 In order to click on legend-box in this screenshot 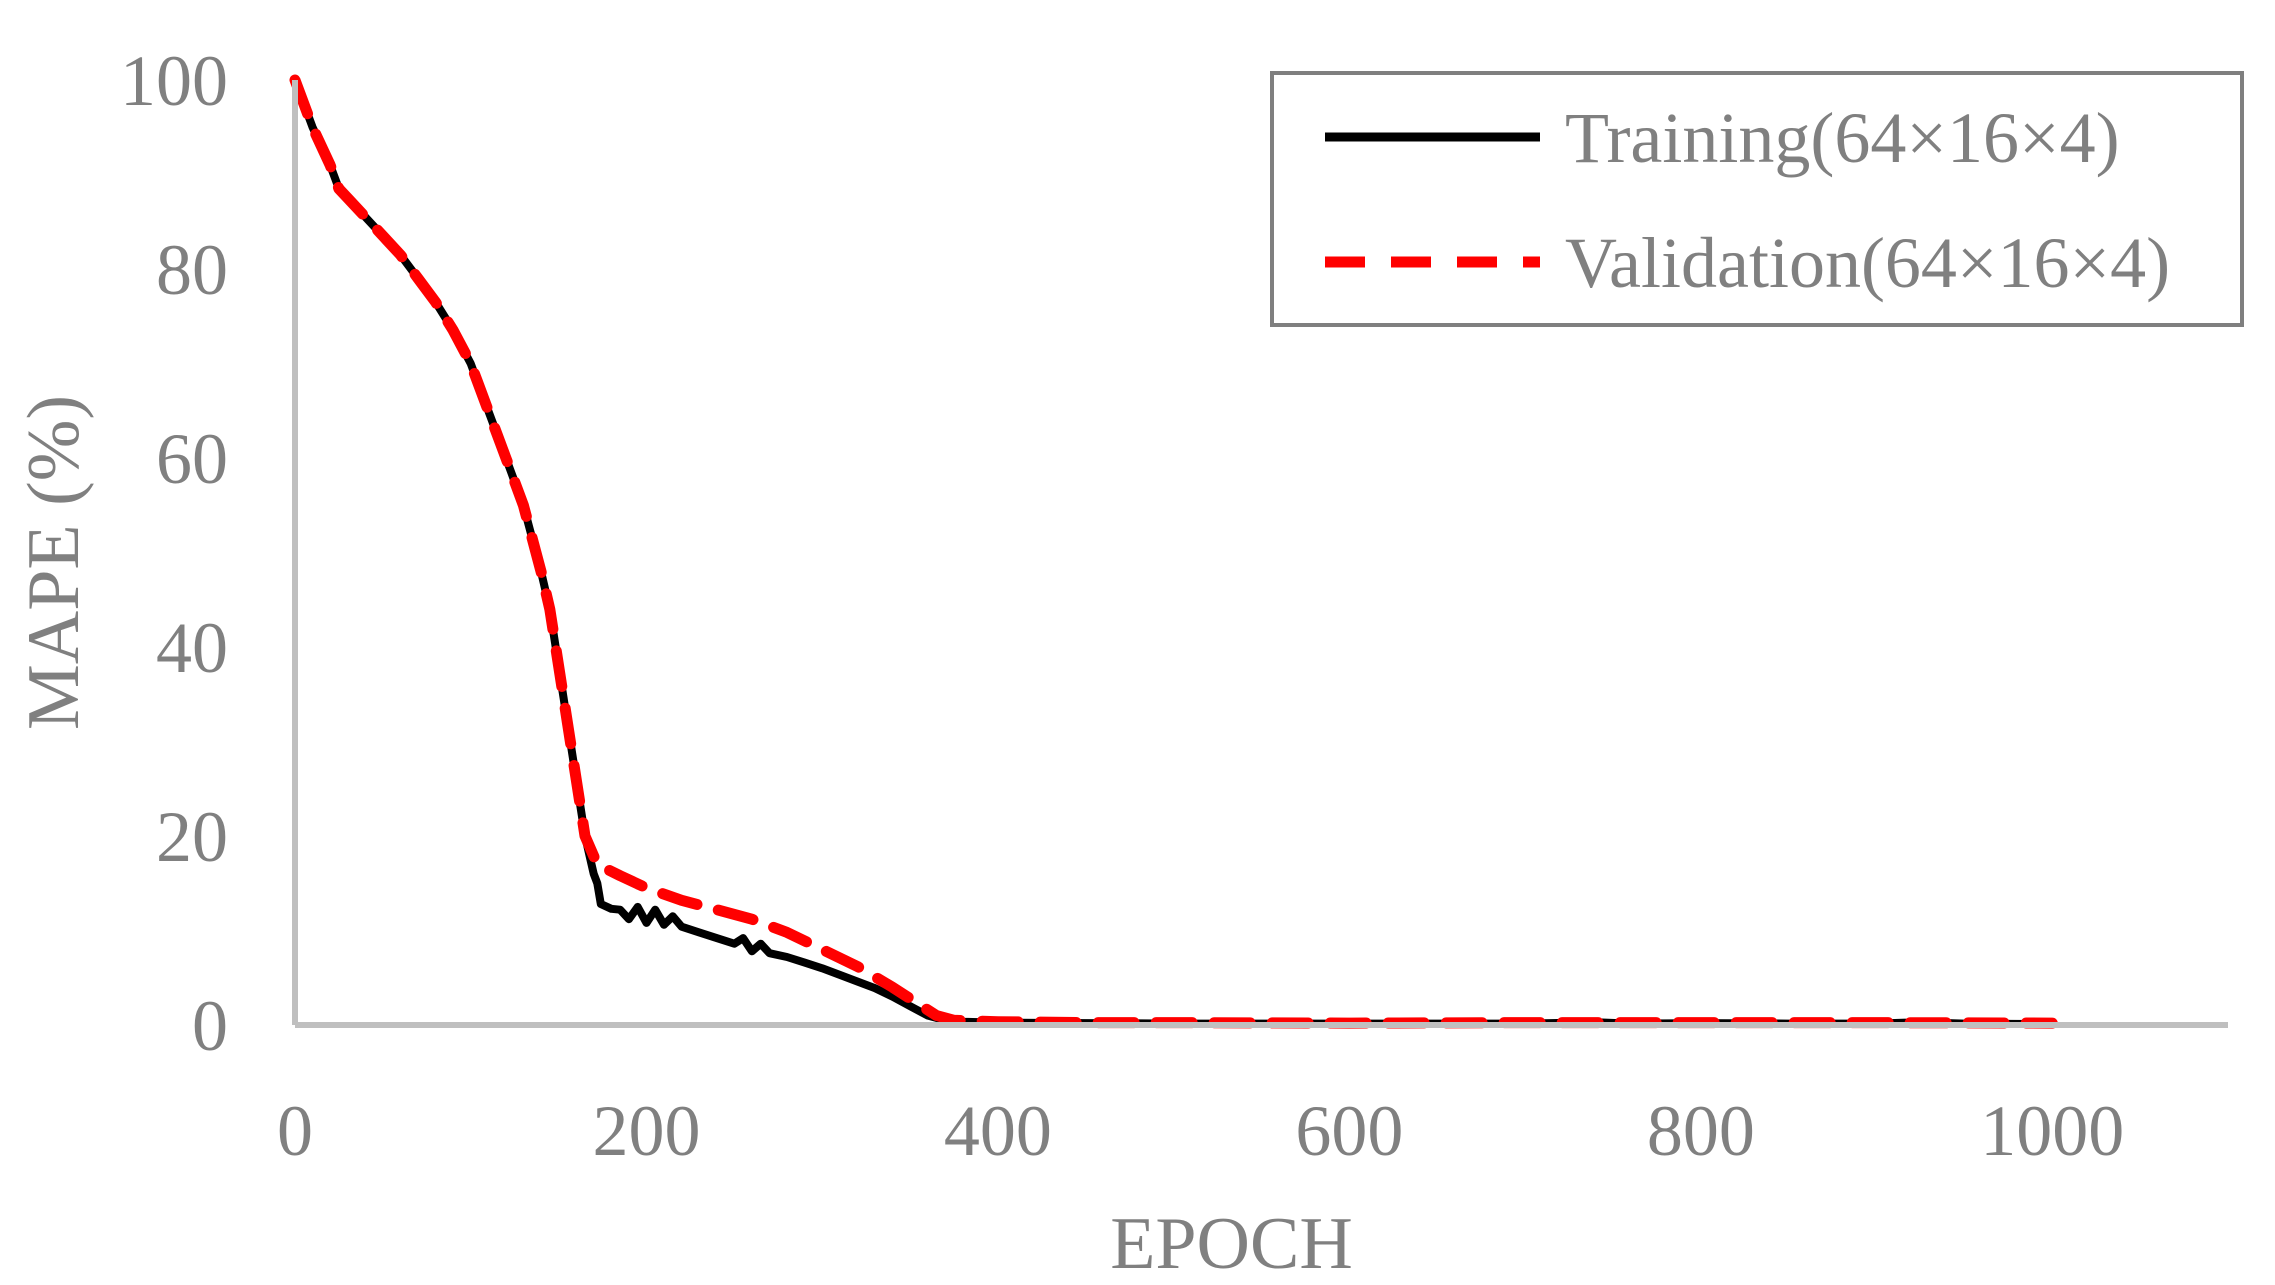, I will do `click(1757, 199)`.